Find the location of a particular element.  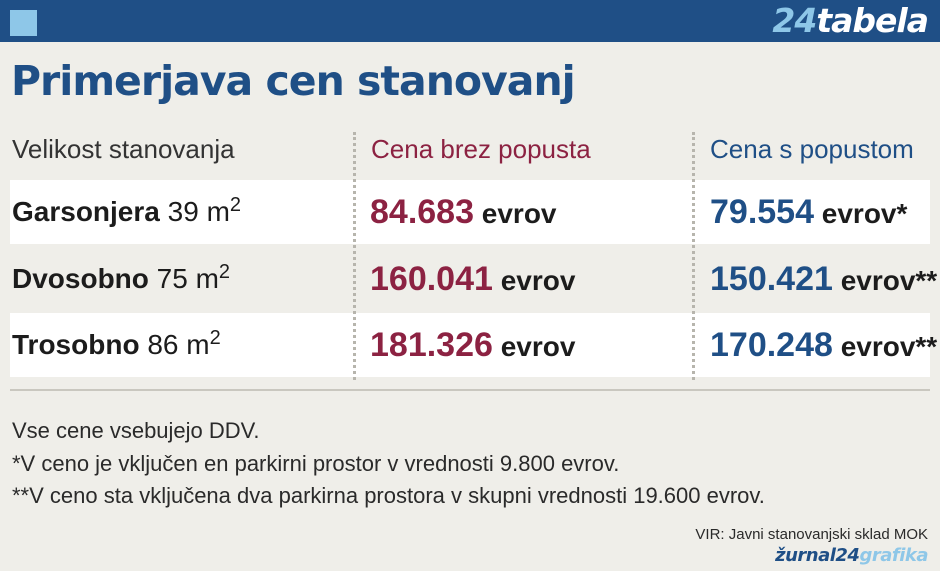

full-price-cell: 84.683 evrov is located at coordinates (463, 212).